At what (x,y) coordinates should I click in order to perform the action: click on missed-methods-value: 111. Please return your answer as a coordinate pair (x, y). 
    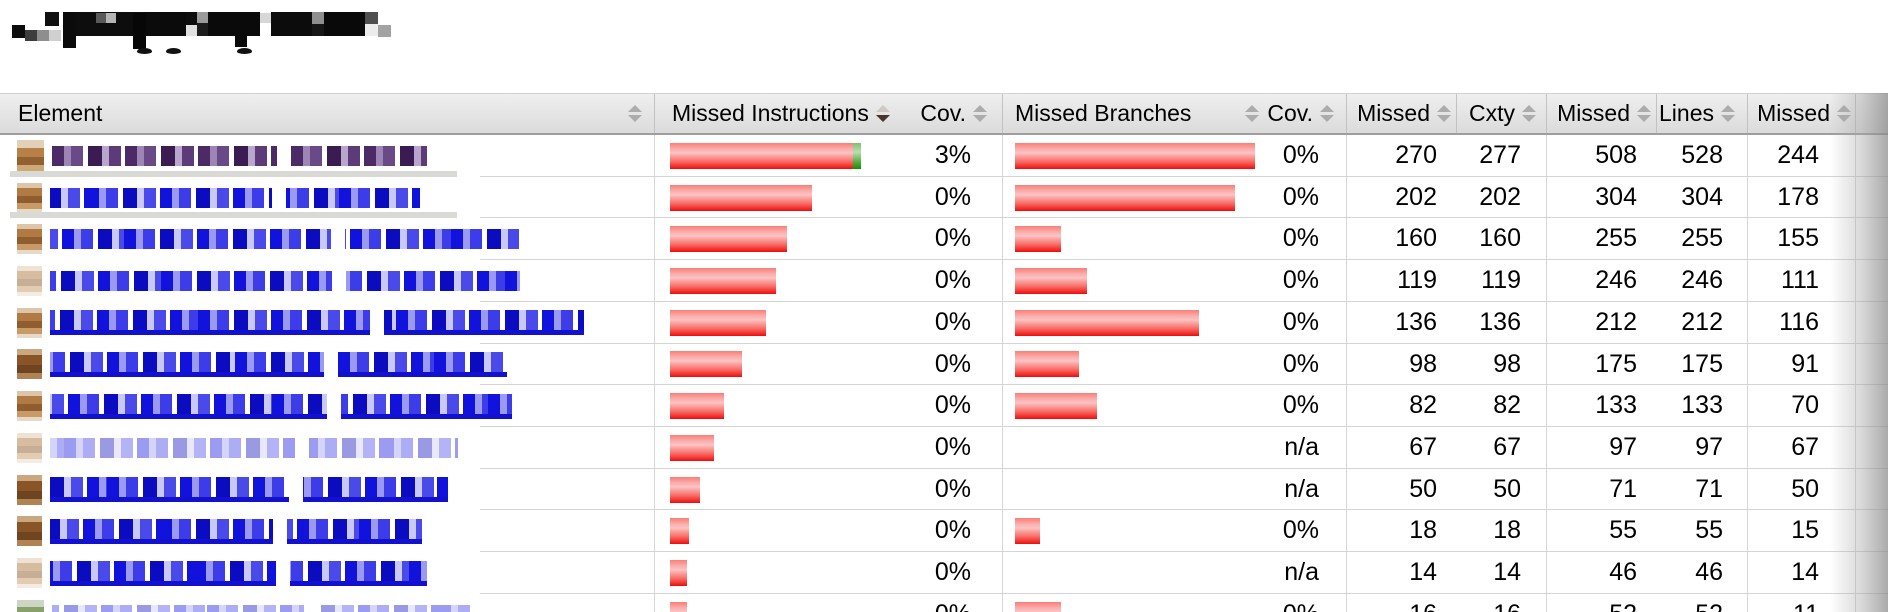
    Looking at the image, I should click on (1802, 281).